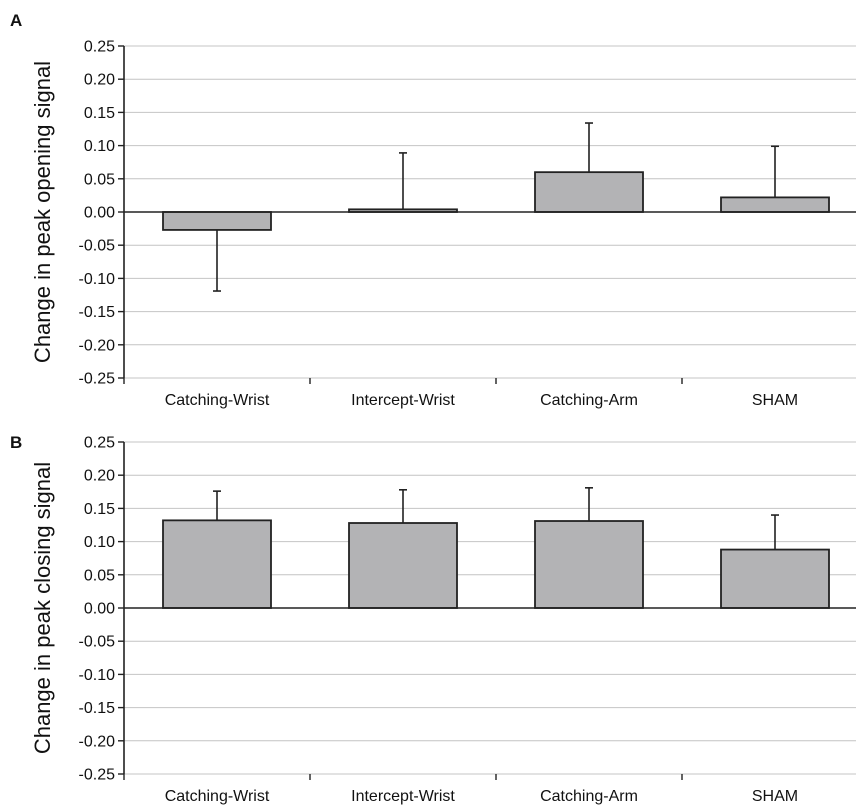 The width and height of the screenshot is (856, 806). What do you see at coordinates (99, 213) in the screenshot?
I see `panel-a-y-tick-label: 0.00` at bounding box center [99, 213].